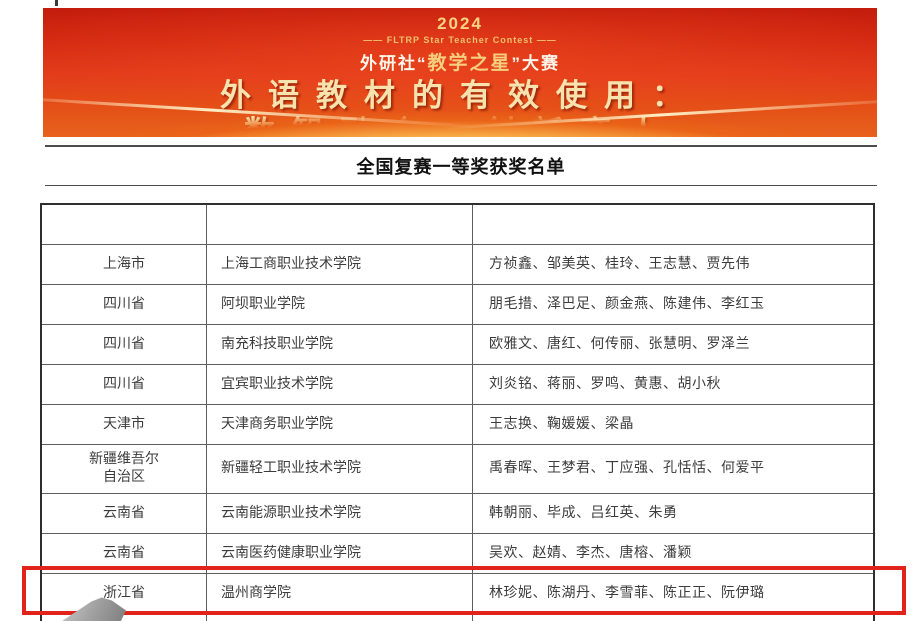 The image size is (915, 621). I want to click on winners-cell: 林珍妮、陈湖丹、李雪菲、陈正正、阮伊璐, so click(627, 593).